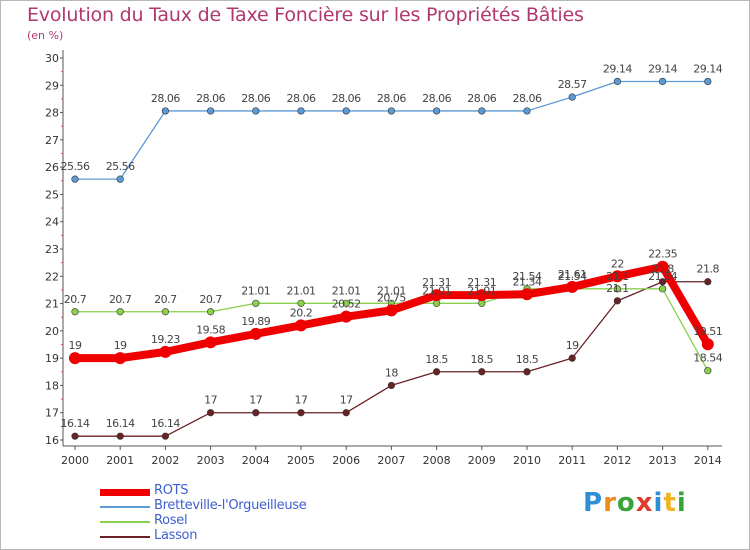 The height and width of the screenshot is (550, 750). I want to click on logo-letter: o, so click(626, 503).